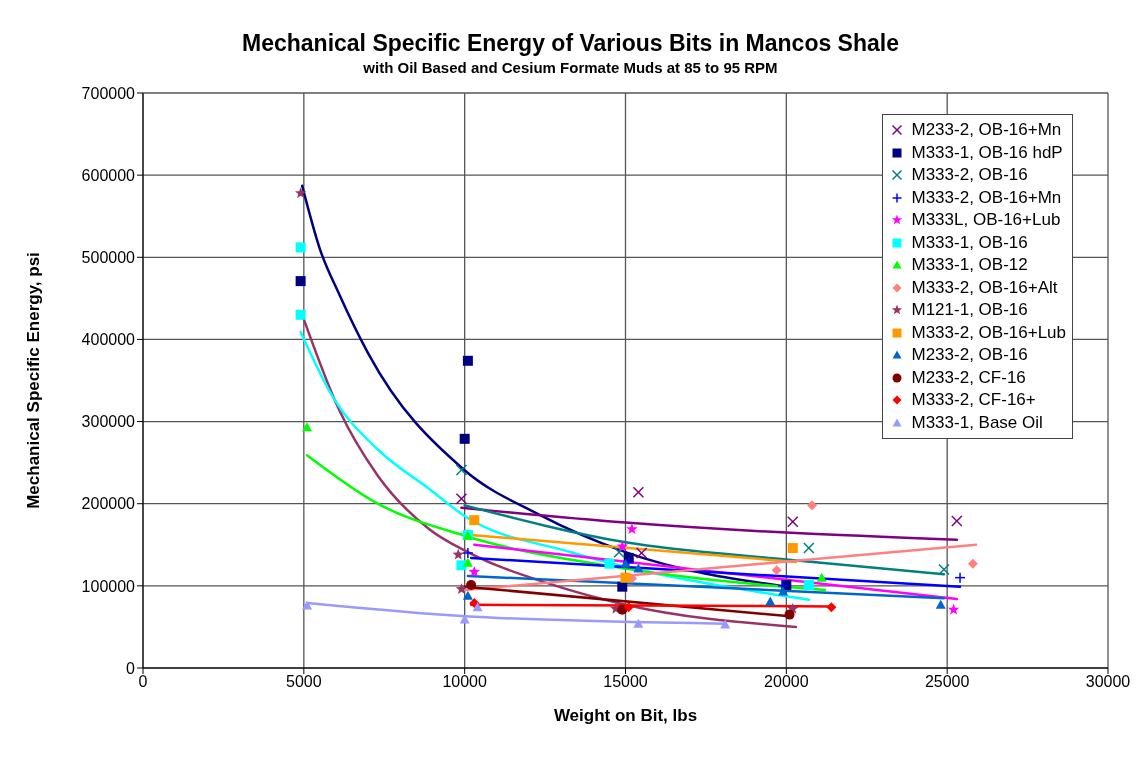 The image size is (1141, 757). What do you see at coordinates (625, 682) in the screenshot?
I see `x-tick-label: 15000` at bounding box center [625, 682].